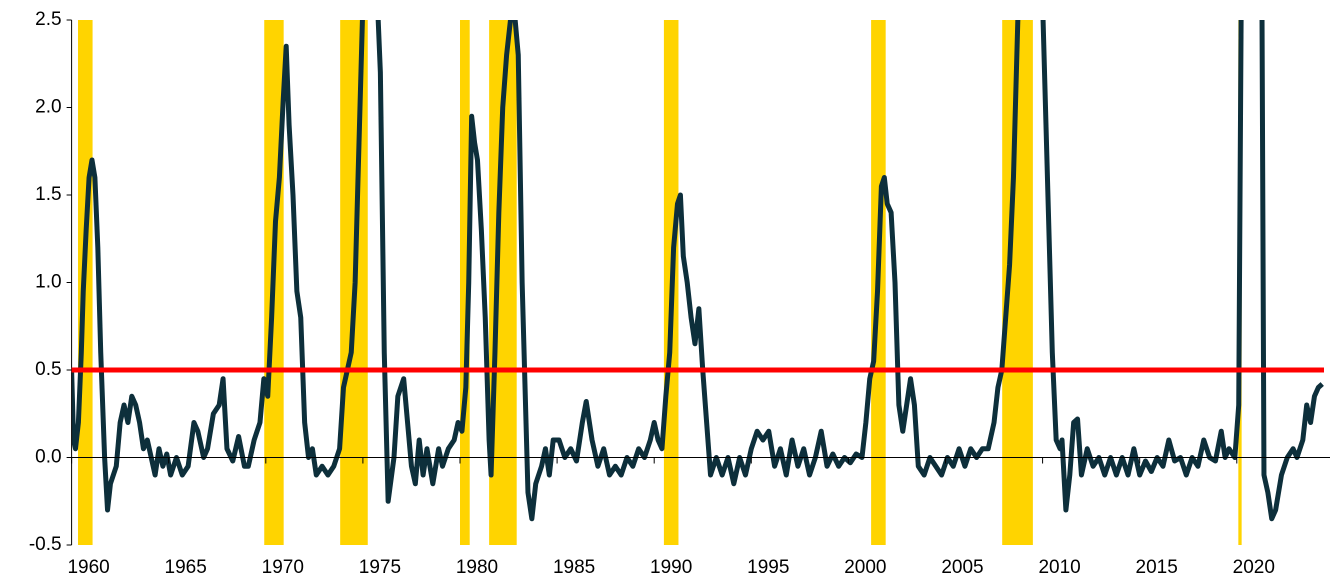 This screenshot has width=1336, height=585. What do you see at coordinates (464, 282) in the screenshot?
I see `recession-band` at bounding box center [464, 282].